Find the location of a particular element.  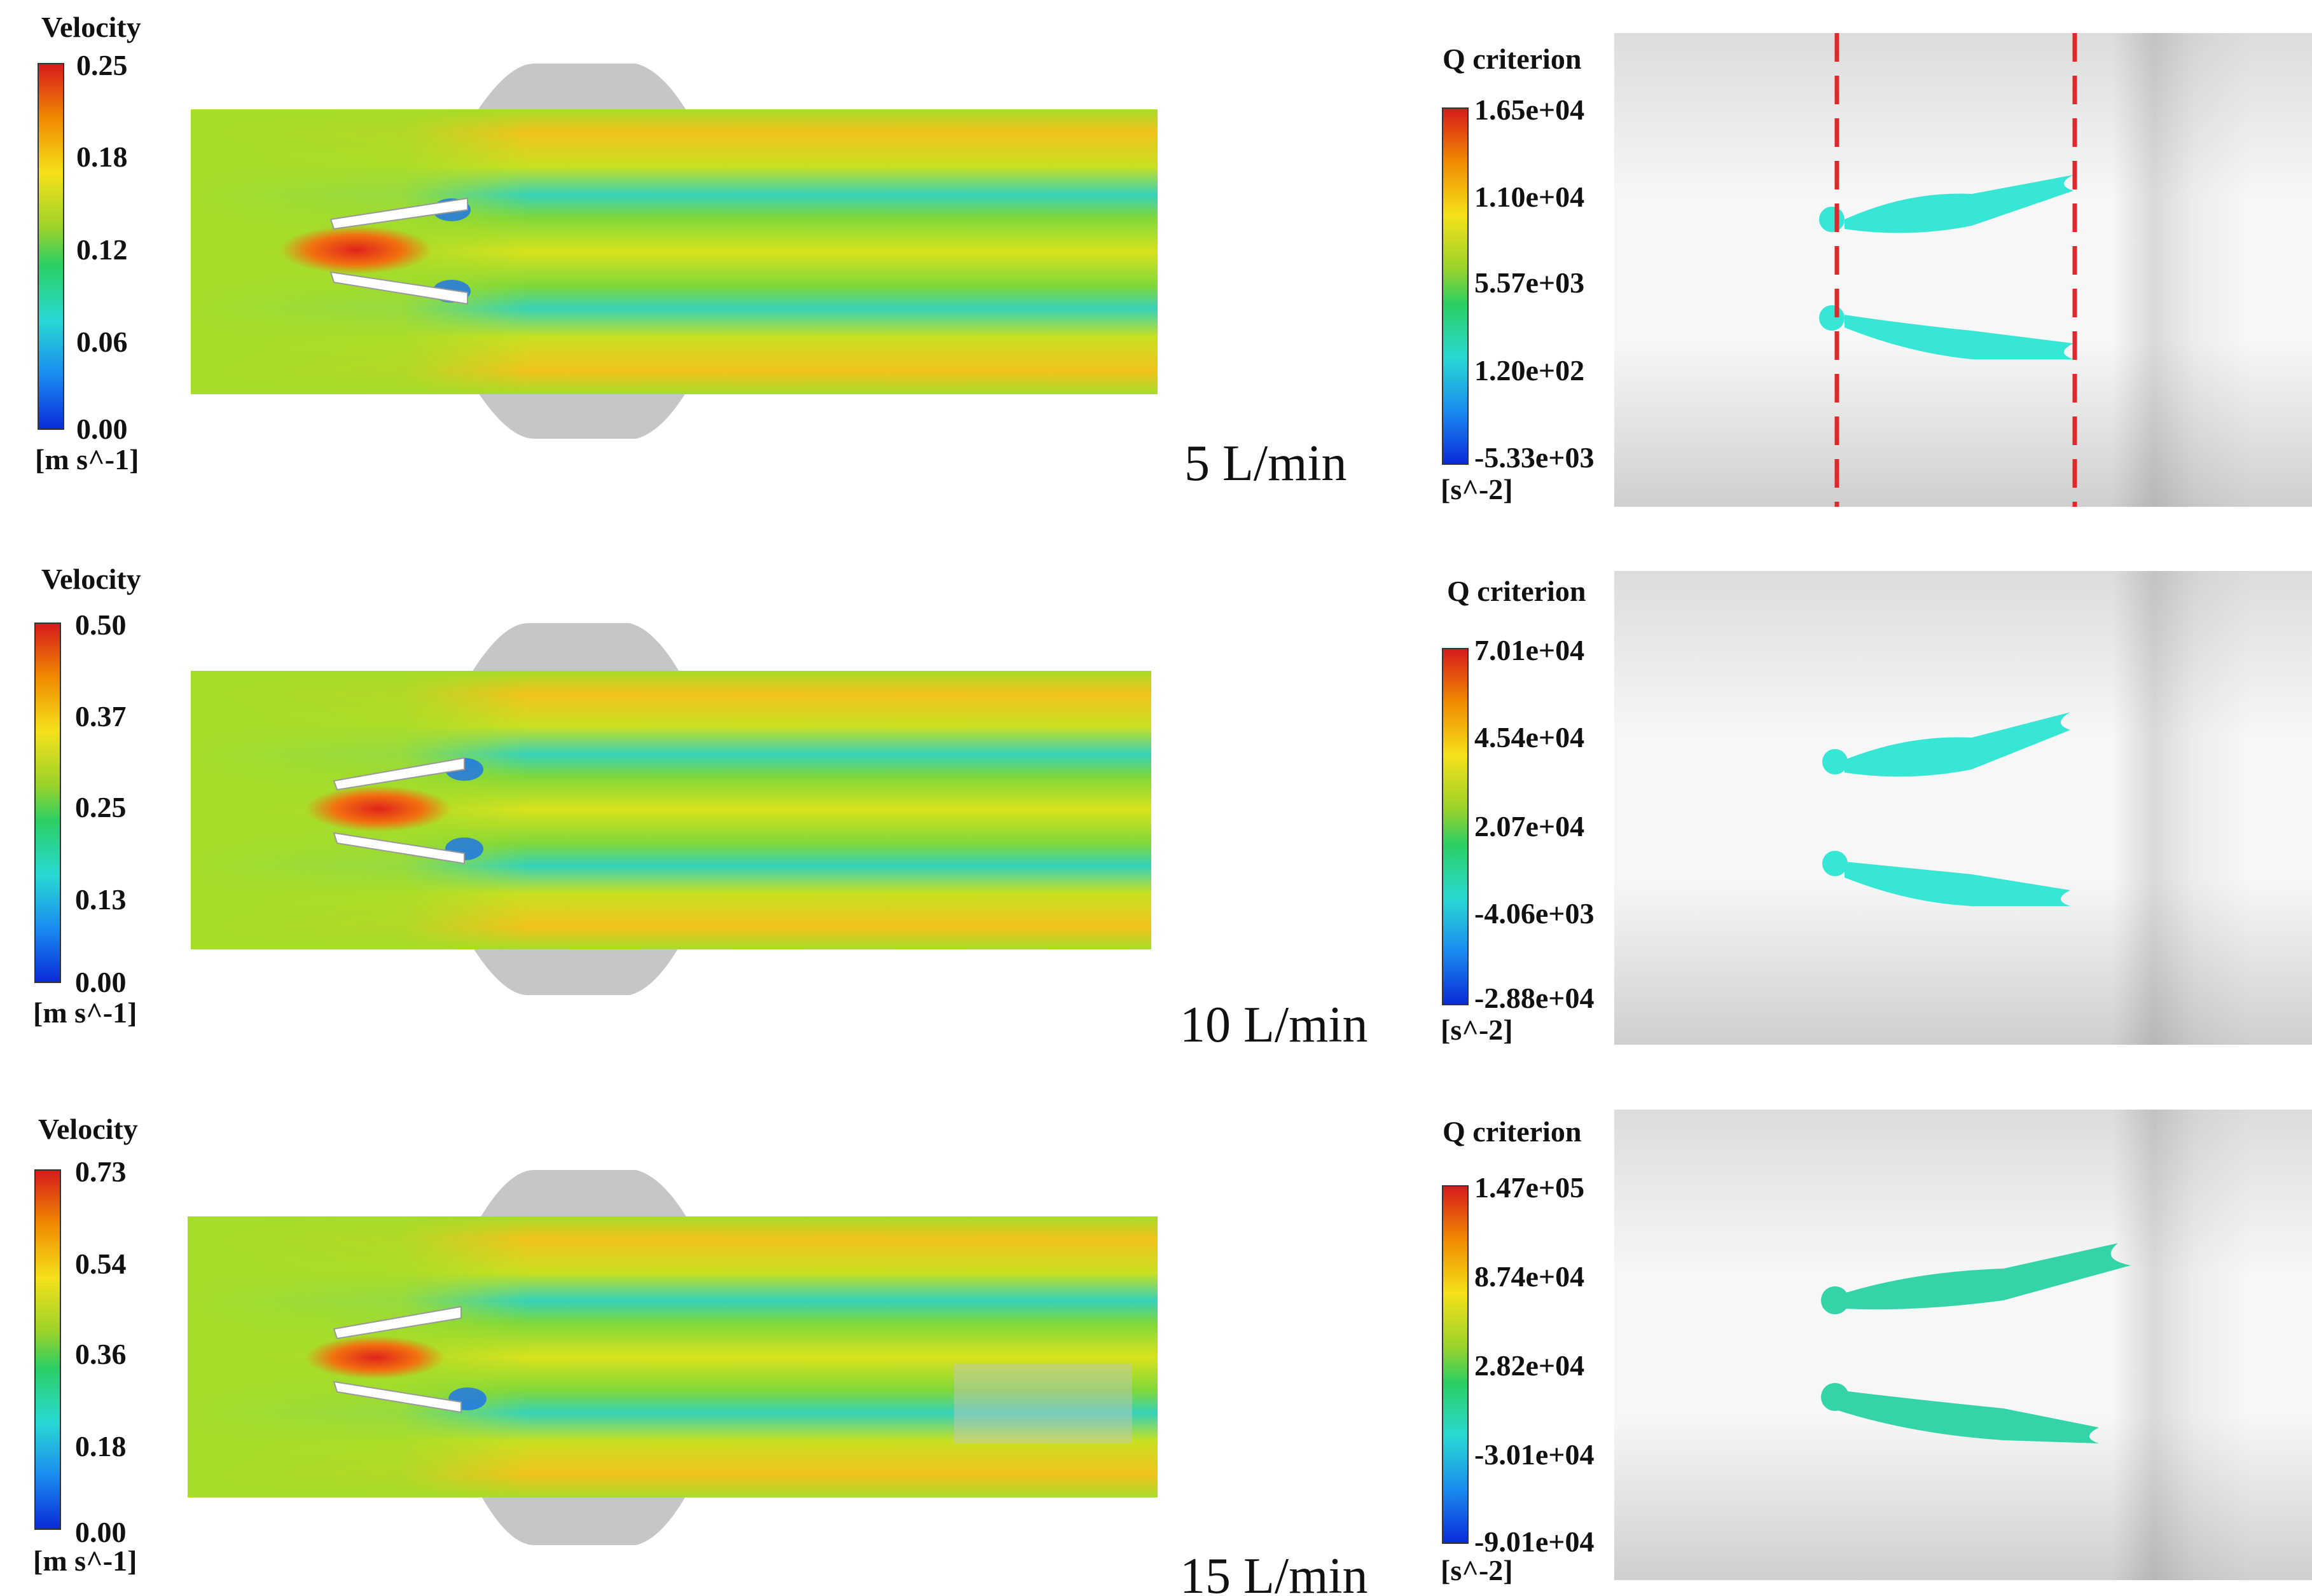

q-tick: 4.54e+04 is located at coordinates (1529, 737).